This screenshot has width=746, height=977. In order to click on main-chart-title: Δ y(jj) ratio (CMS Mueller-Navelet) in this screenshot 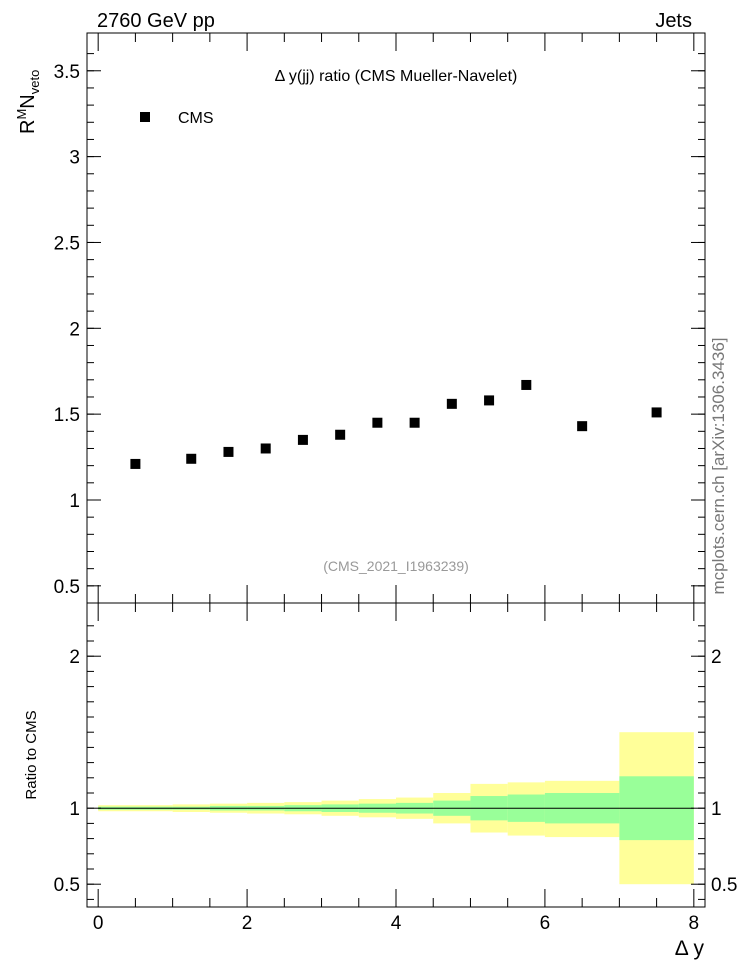, I will do `click(396, 76)`.